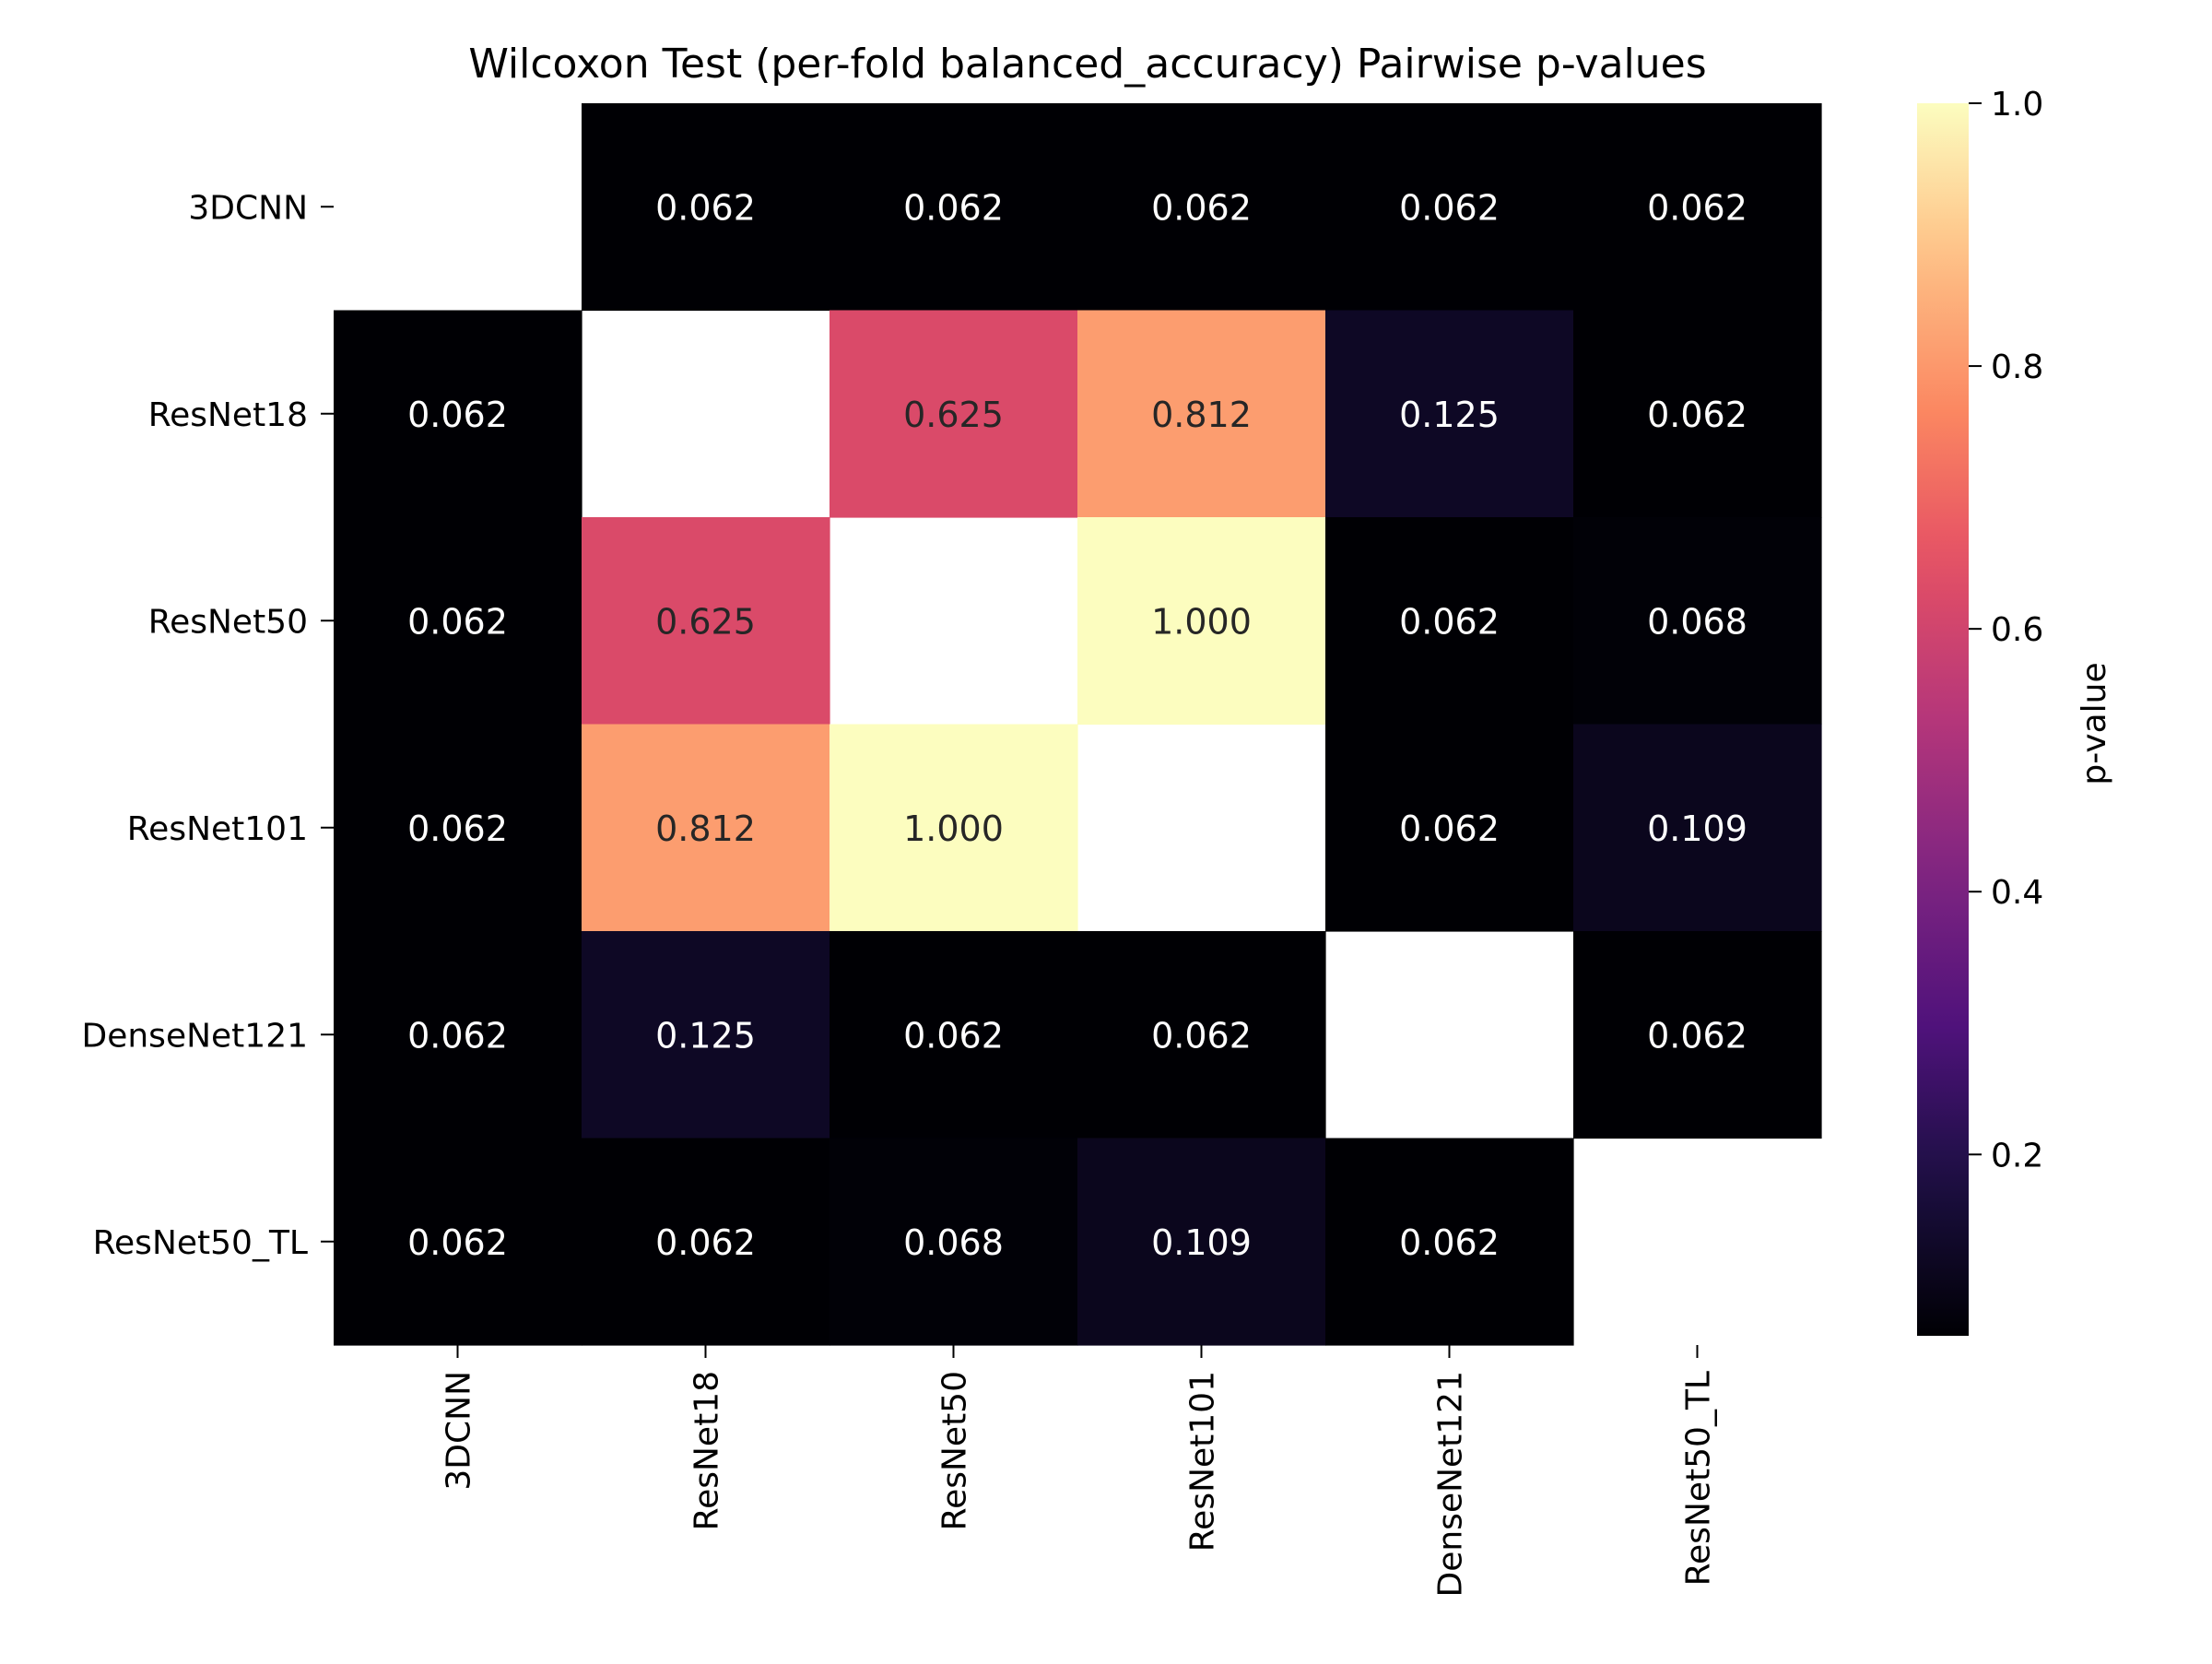 The image size is (2212, 1664). I want to click on y-tick-label: 3DCNN, so click(248, 208).